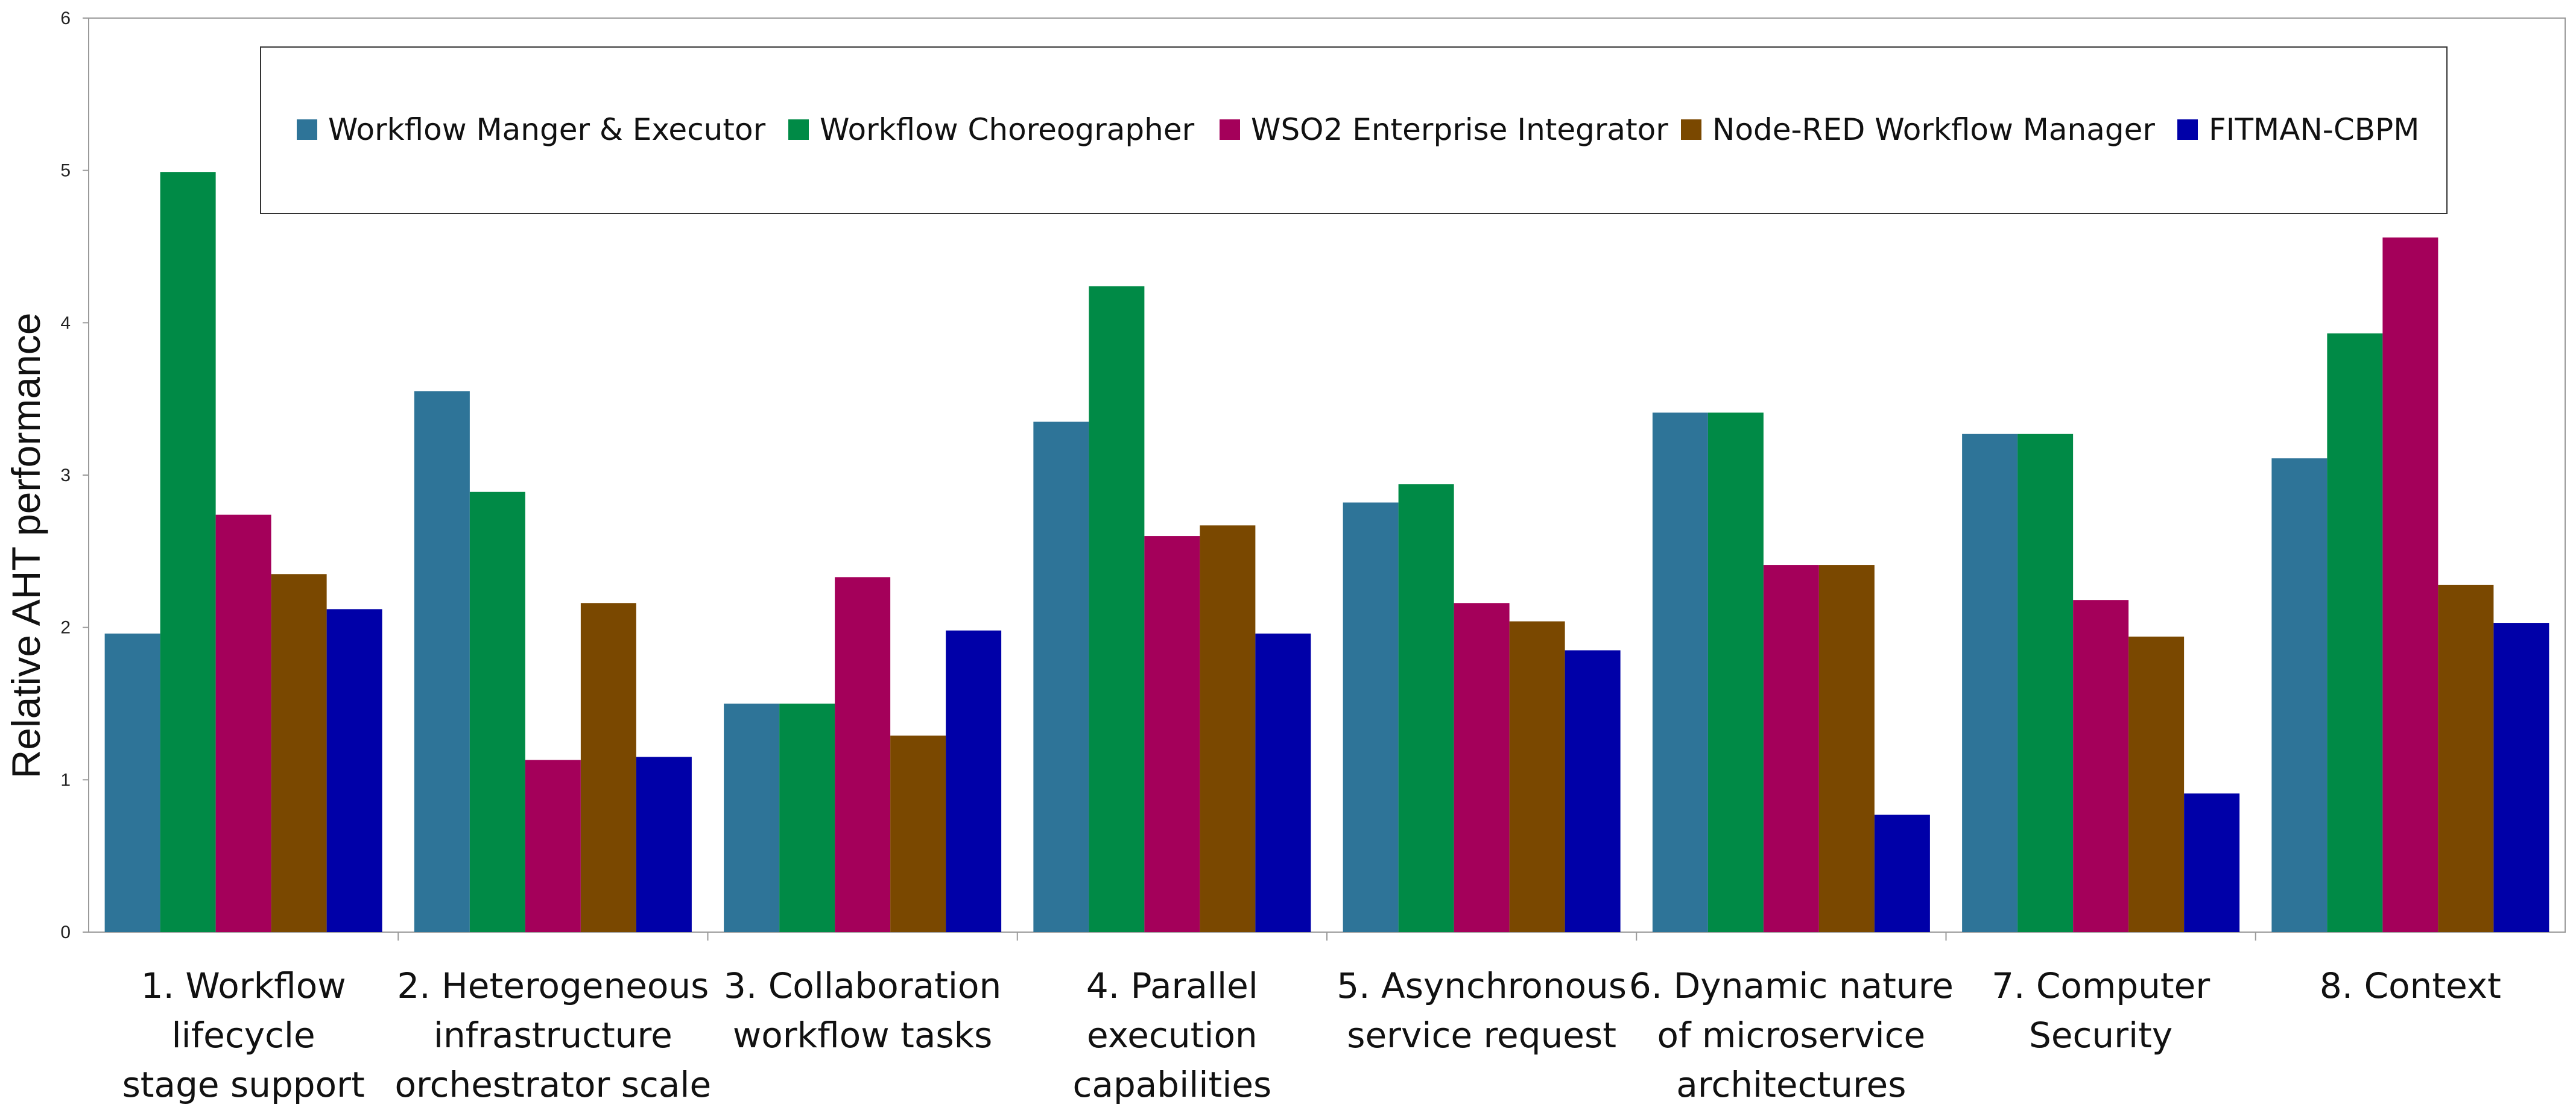 The image size is (2576, 1116). I want to click on x-category-label: 4. Parallel, so click(1172, 986).